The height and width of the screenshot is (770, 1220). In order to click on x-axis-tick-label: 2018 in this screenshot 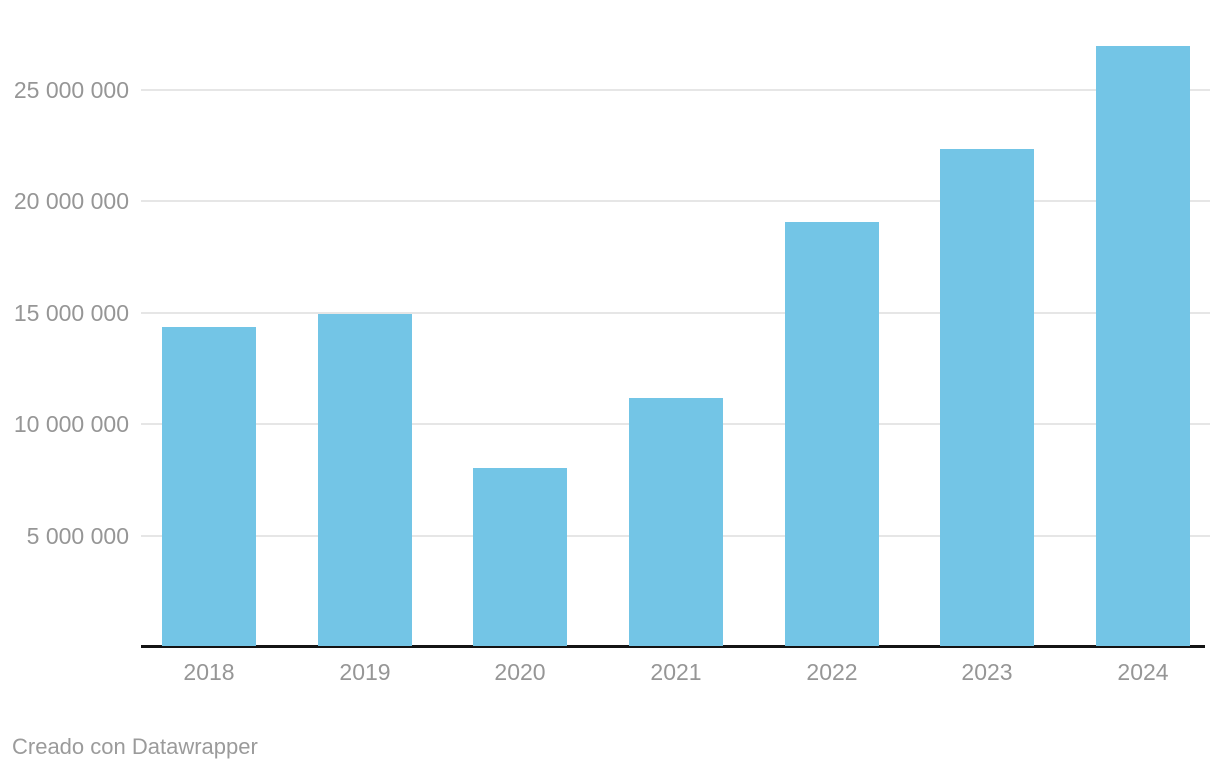, I will do `click(209, 672)`.